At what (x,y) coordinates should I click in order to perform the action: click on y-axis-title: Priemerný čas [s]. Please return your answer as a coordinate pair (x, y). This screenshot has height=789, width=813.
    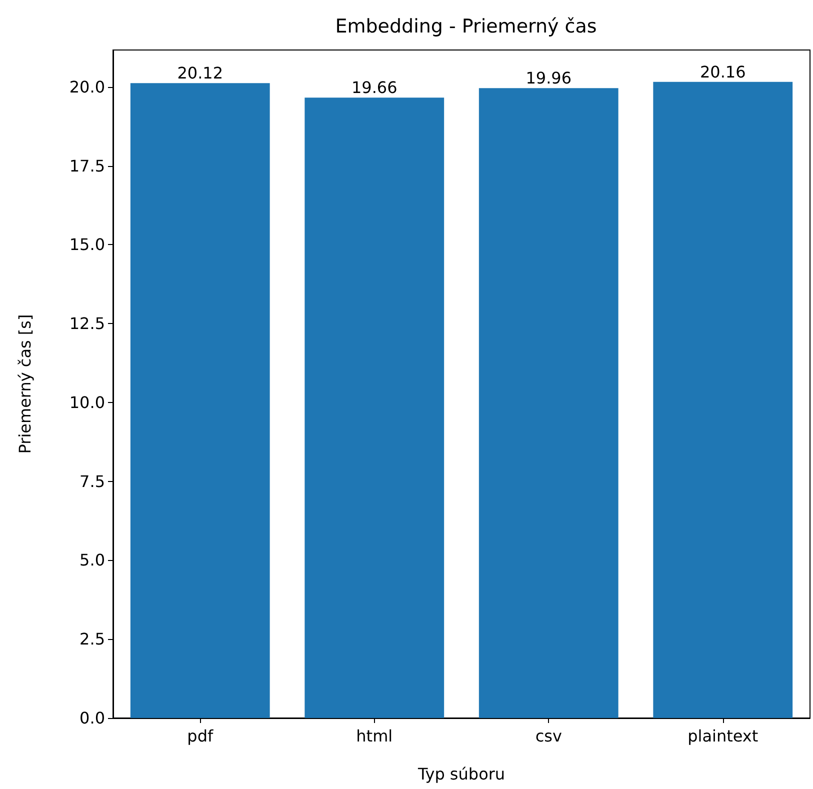
    Looking at the image, I should click on (25, 384).